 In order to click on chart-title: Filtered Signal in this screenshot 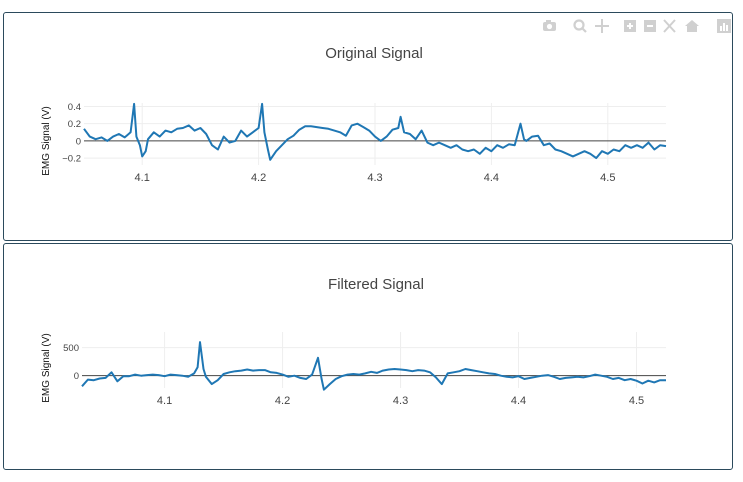, I will do `click(376, 284)`.